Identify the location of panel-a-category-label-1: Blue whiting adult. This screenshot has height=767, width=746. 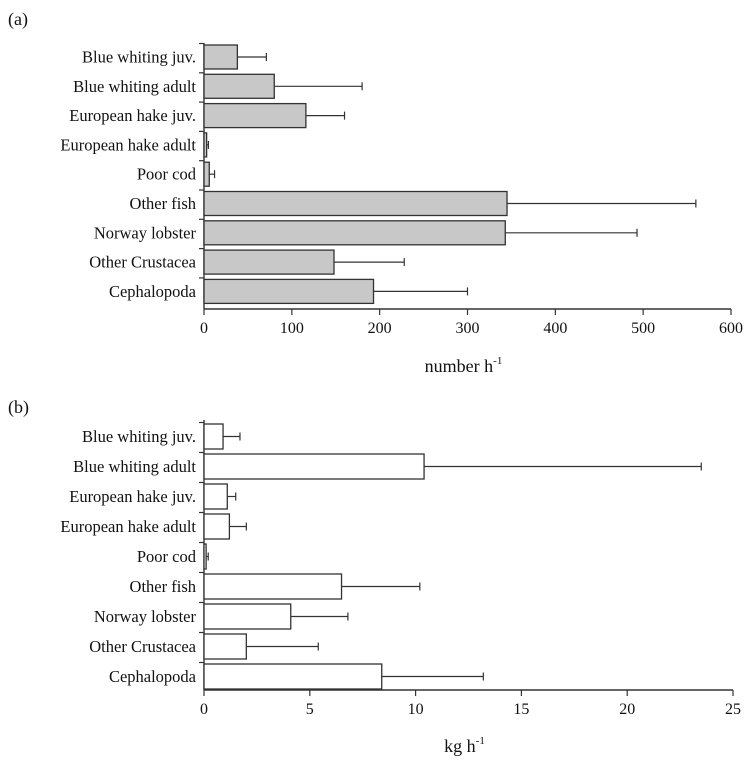
(134, 86).